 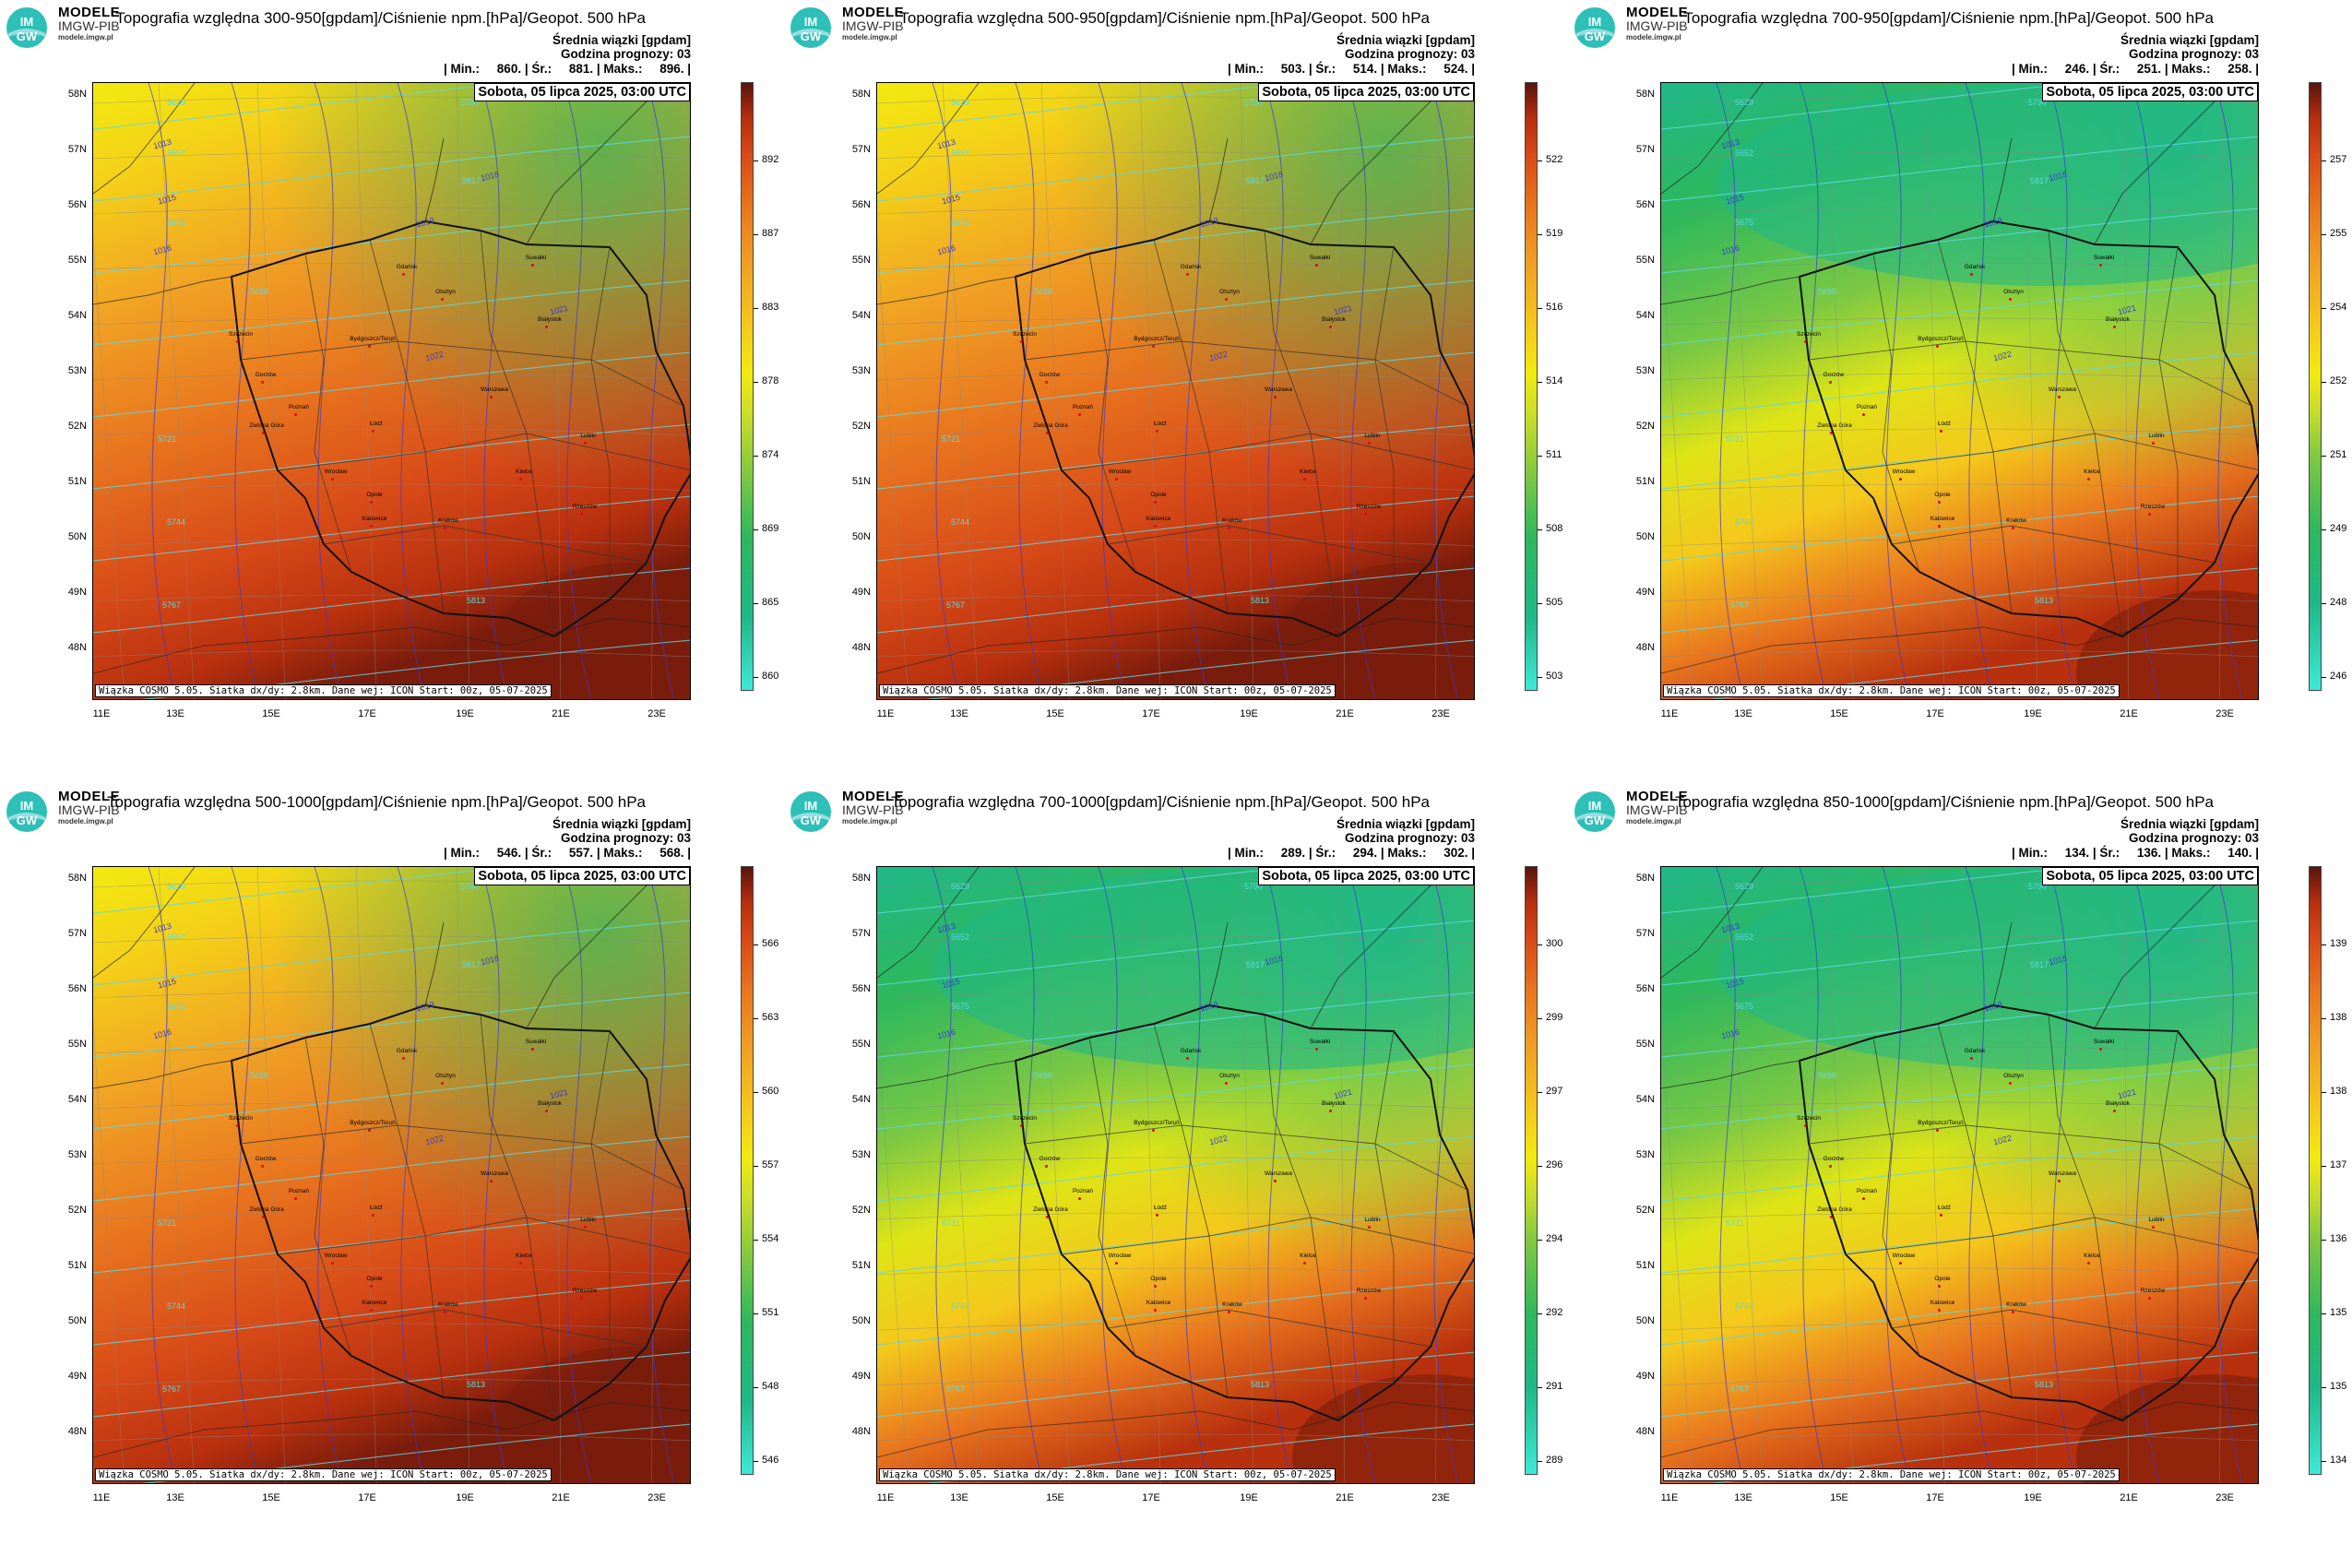 I want to click on lat-label: 51N, so click(x=1645, y=1265).